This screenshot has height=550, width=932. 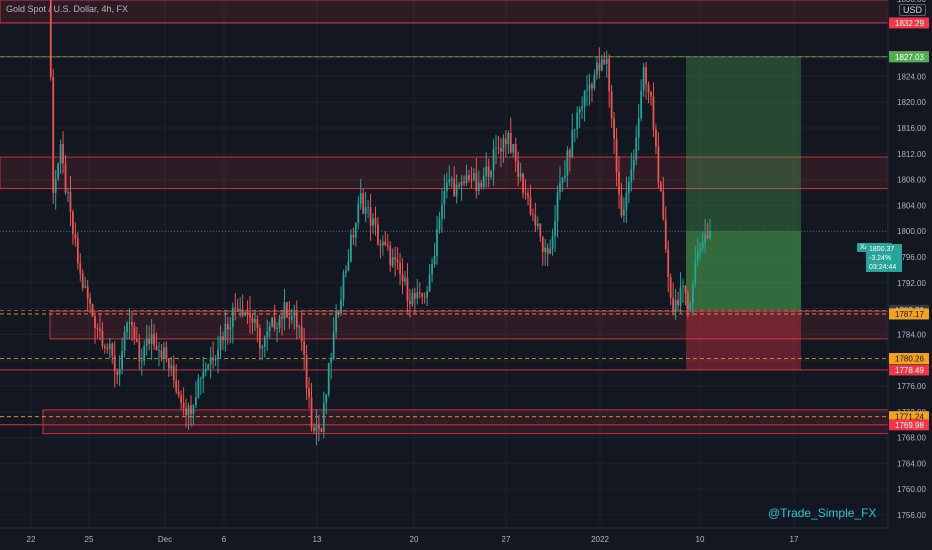 I want to click on last-price: 1800.37, so click(x=882, y=249).